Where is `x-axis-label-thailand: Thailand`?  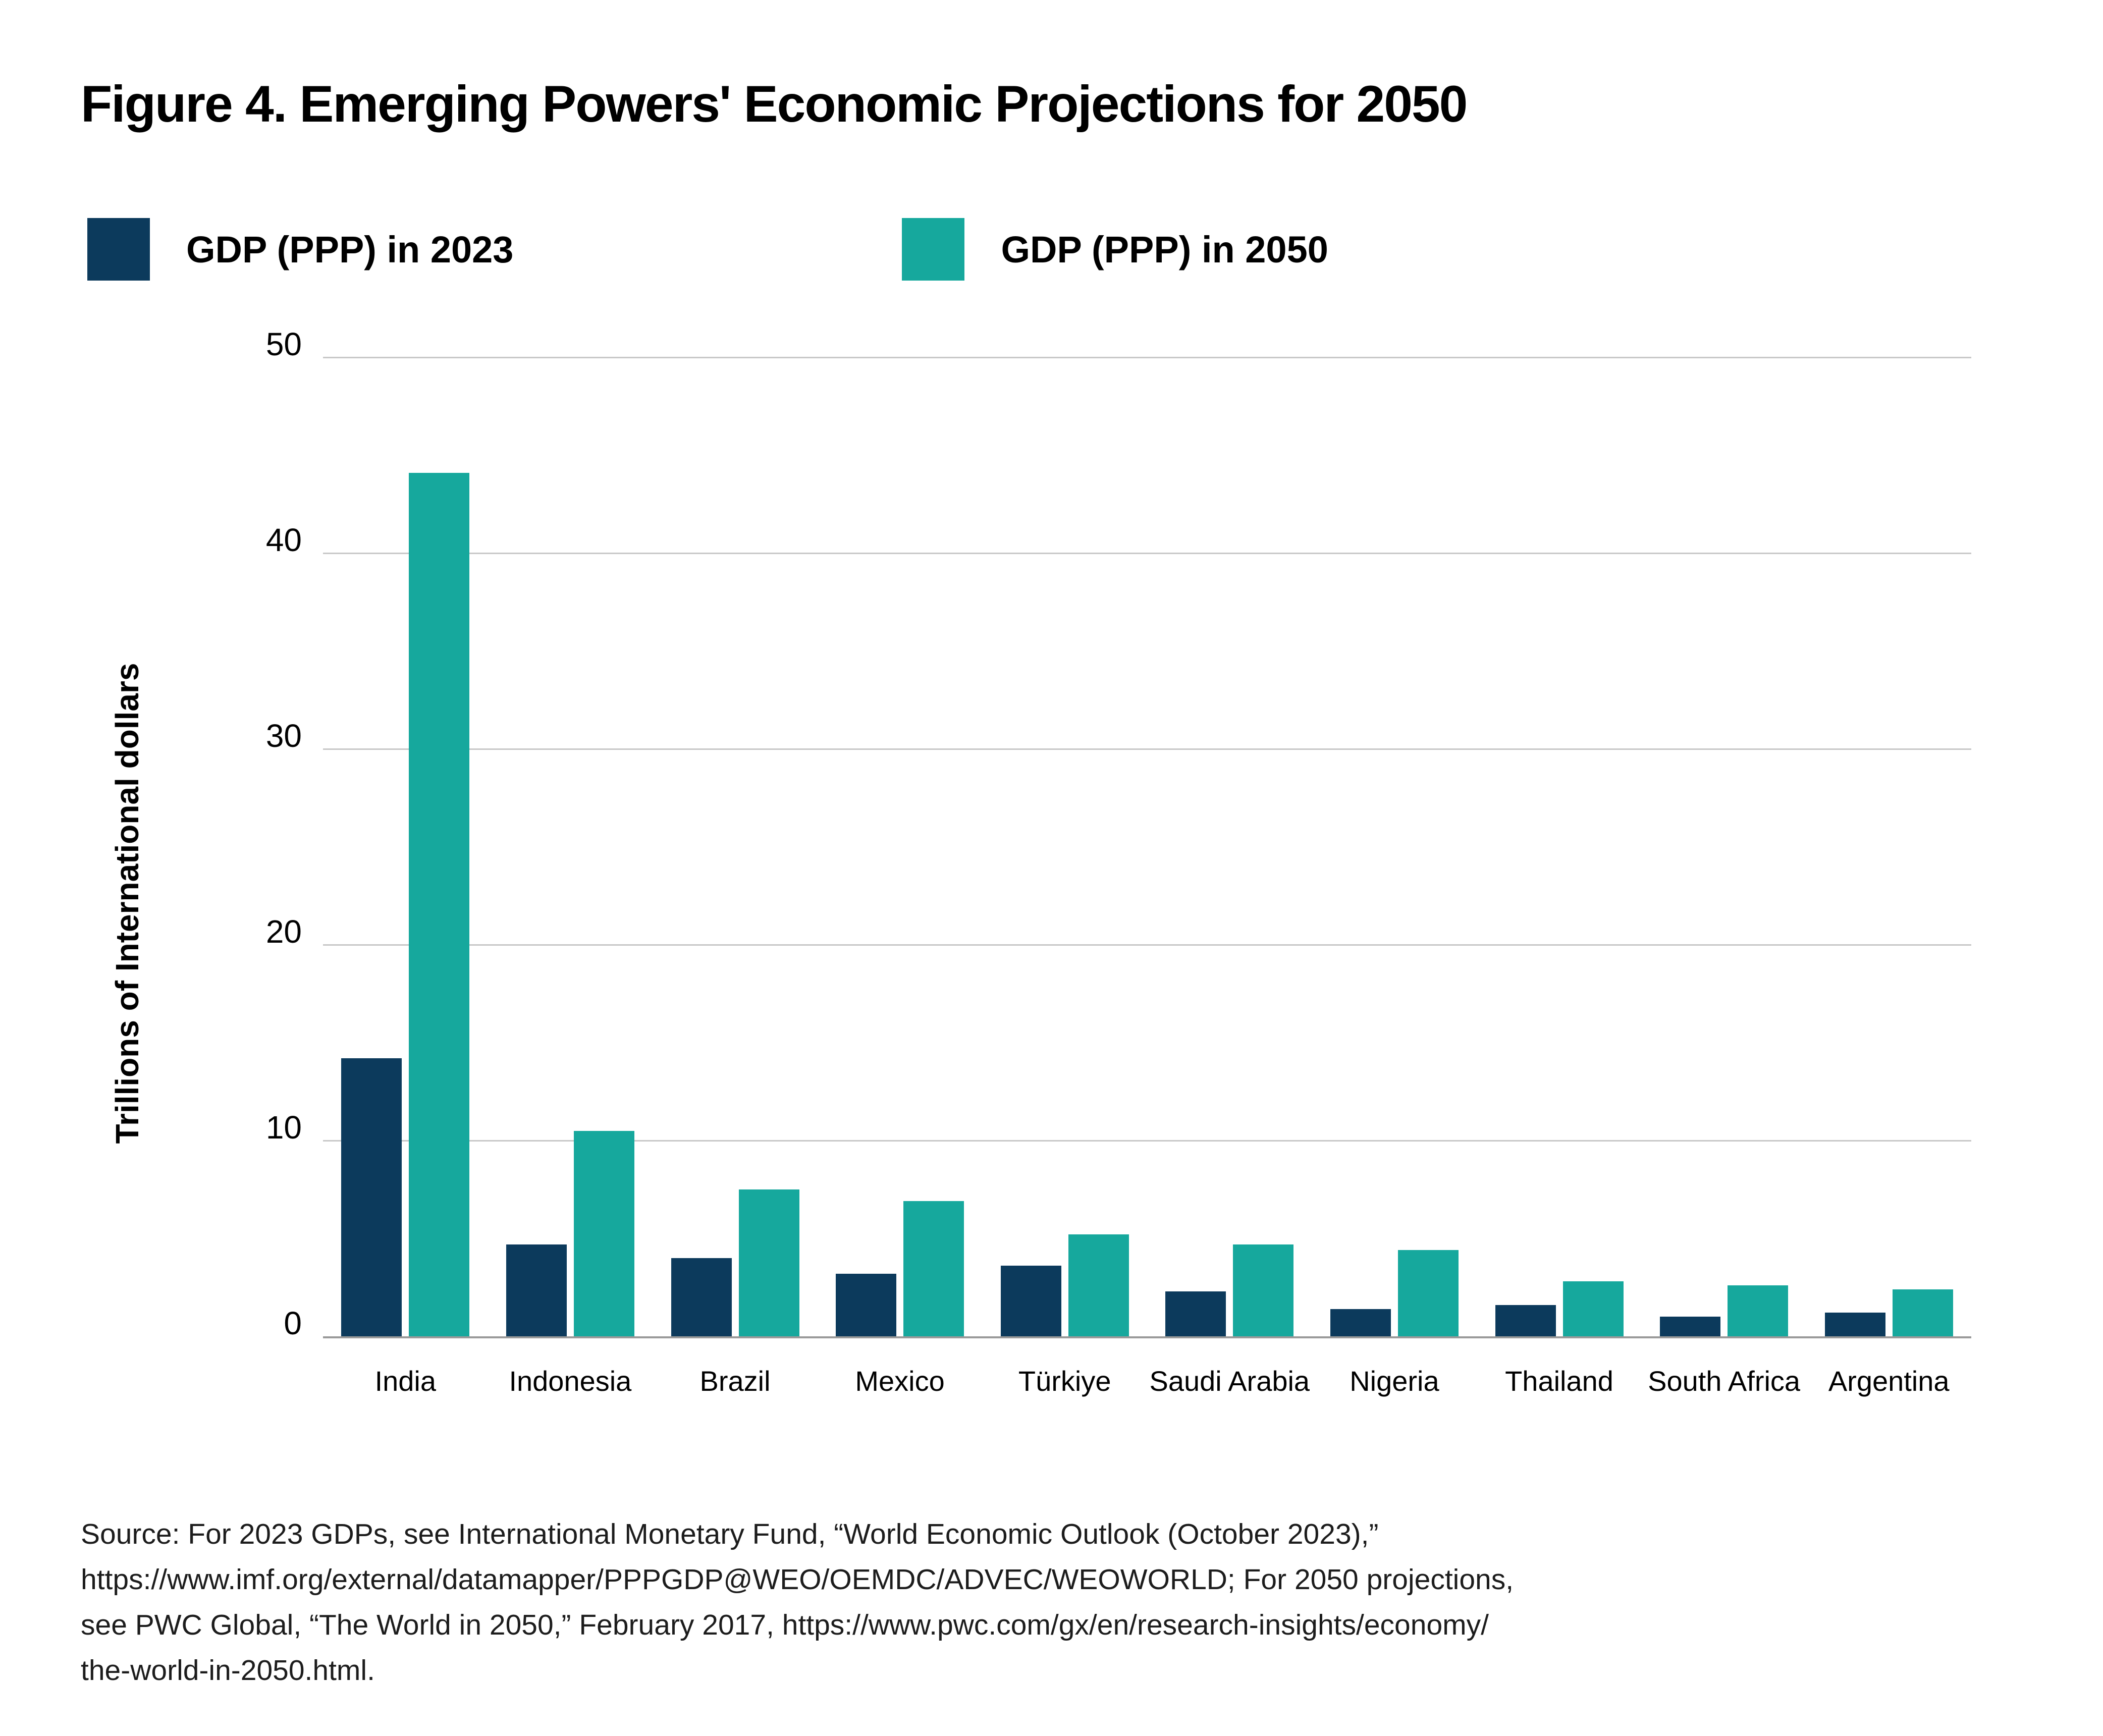 x-axis-label-thailand: Thailand is located at coordinates (1559, 1381).